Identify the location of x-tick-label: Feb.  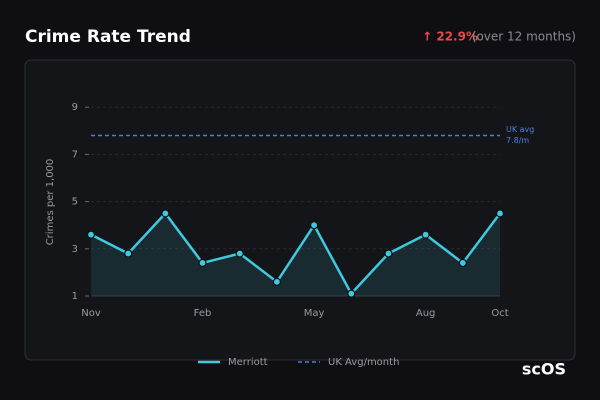
(203, 313).